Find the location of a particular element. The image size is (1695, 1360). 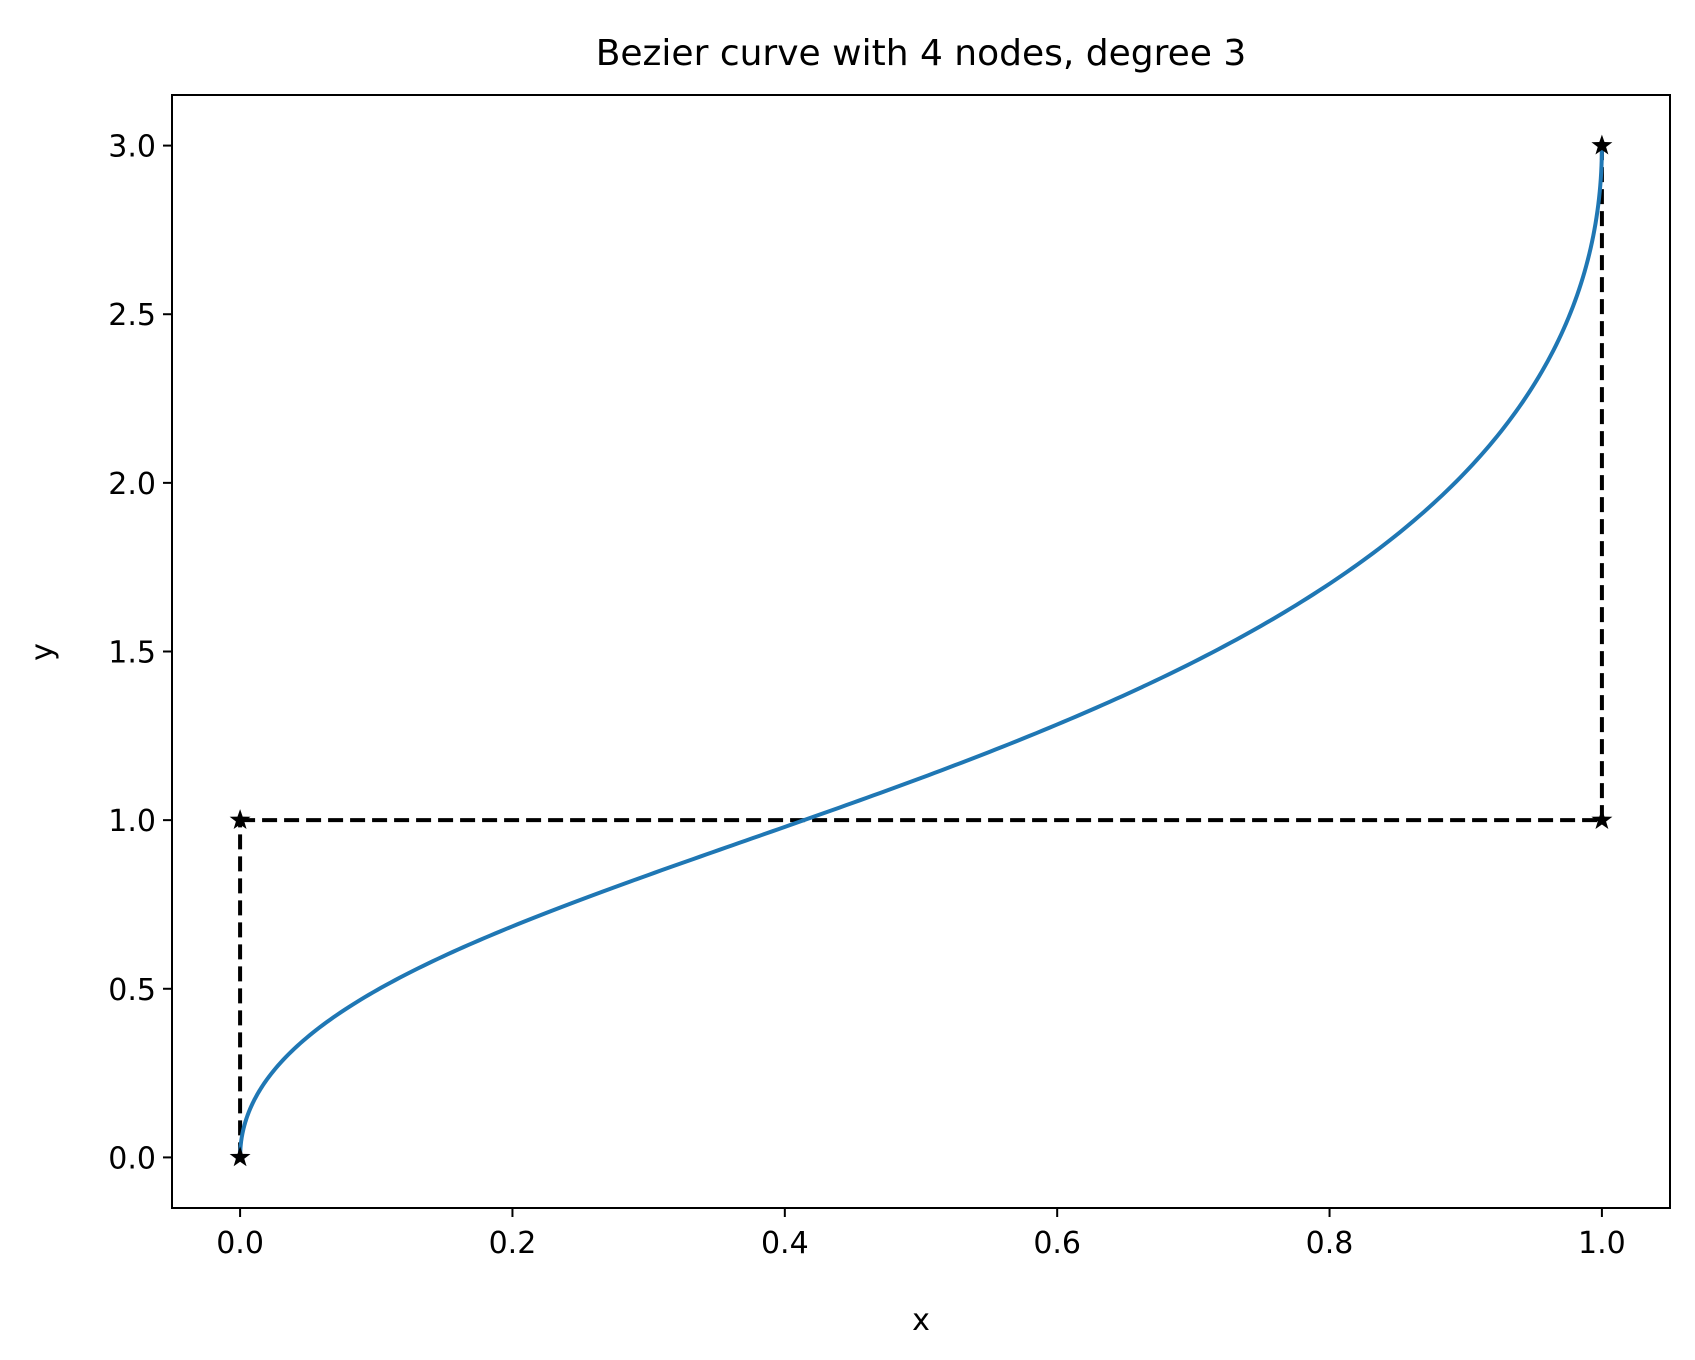

y-axis-label: y is located at coordinates (42, 652).